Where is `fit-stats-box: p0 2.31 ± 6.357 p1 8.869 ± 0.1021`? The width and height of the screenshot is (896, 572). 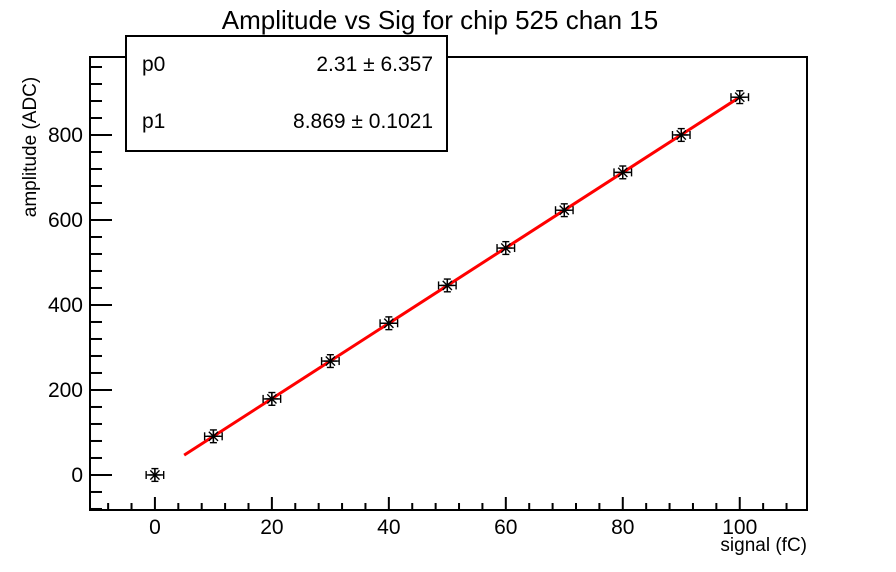
fit-stats-box: p0 2.31 ± 6.357 p1 8.869 ± 0.1021 is located at coordinates (286, 93).